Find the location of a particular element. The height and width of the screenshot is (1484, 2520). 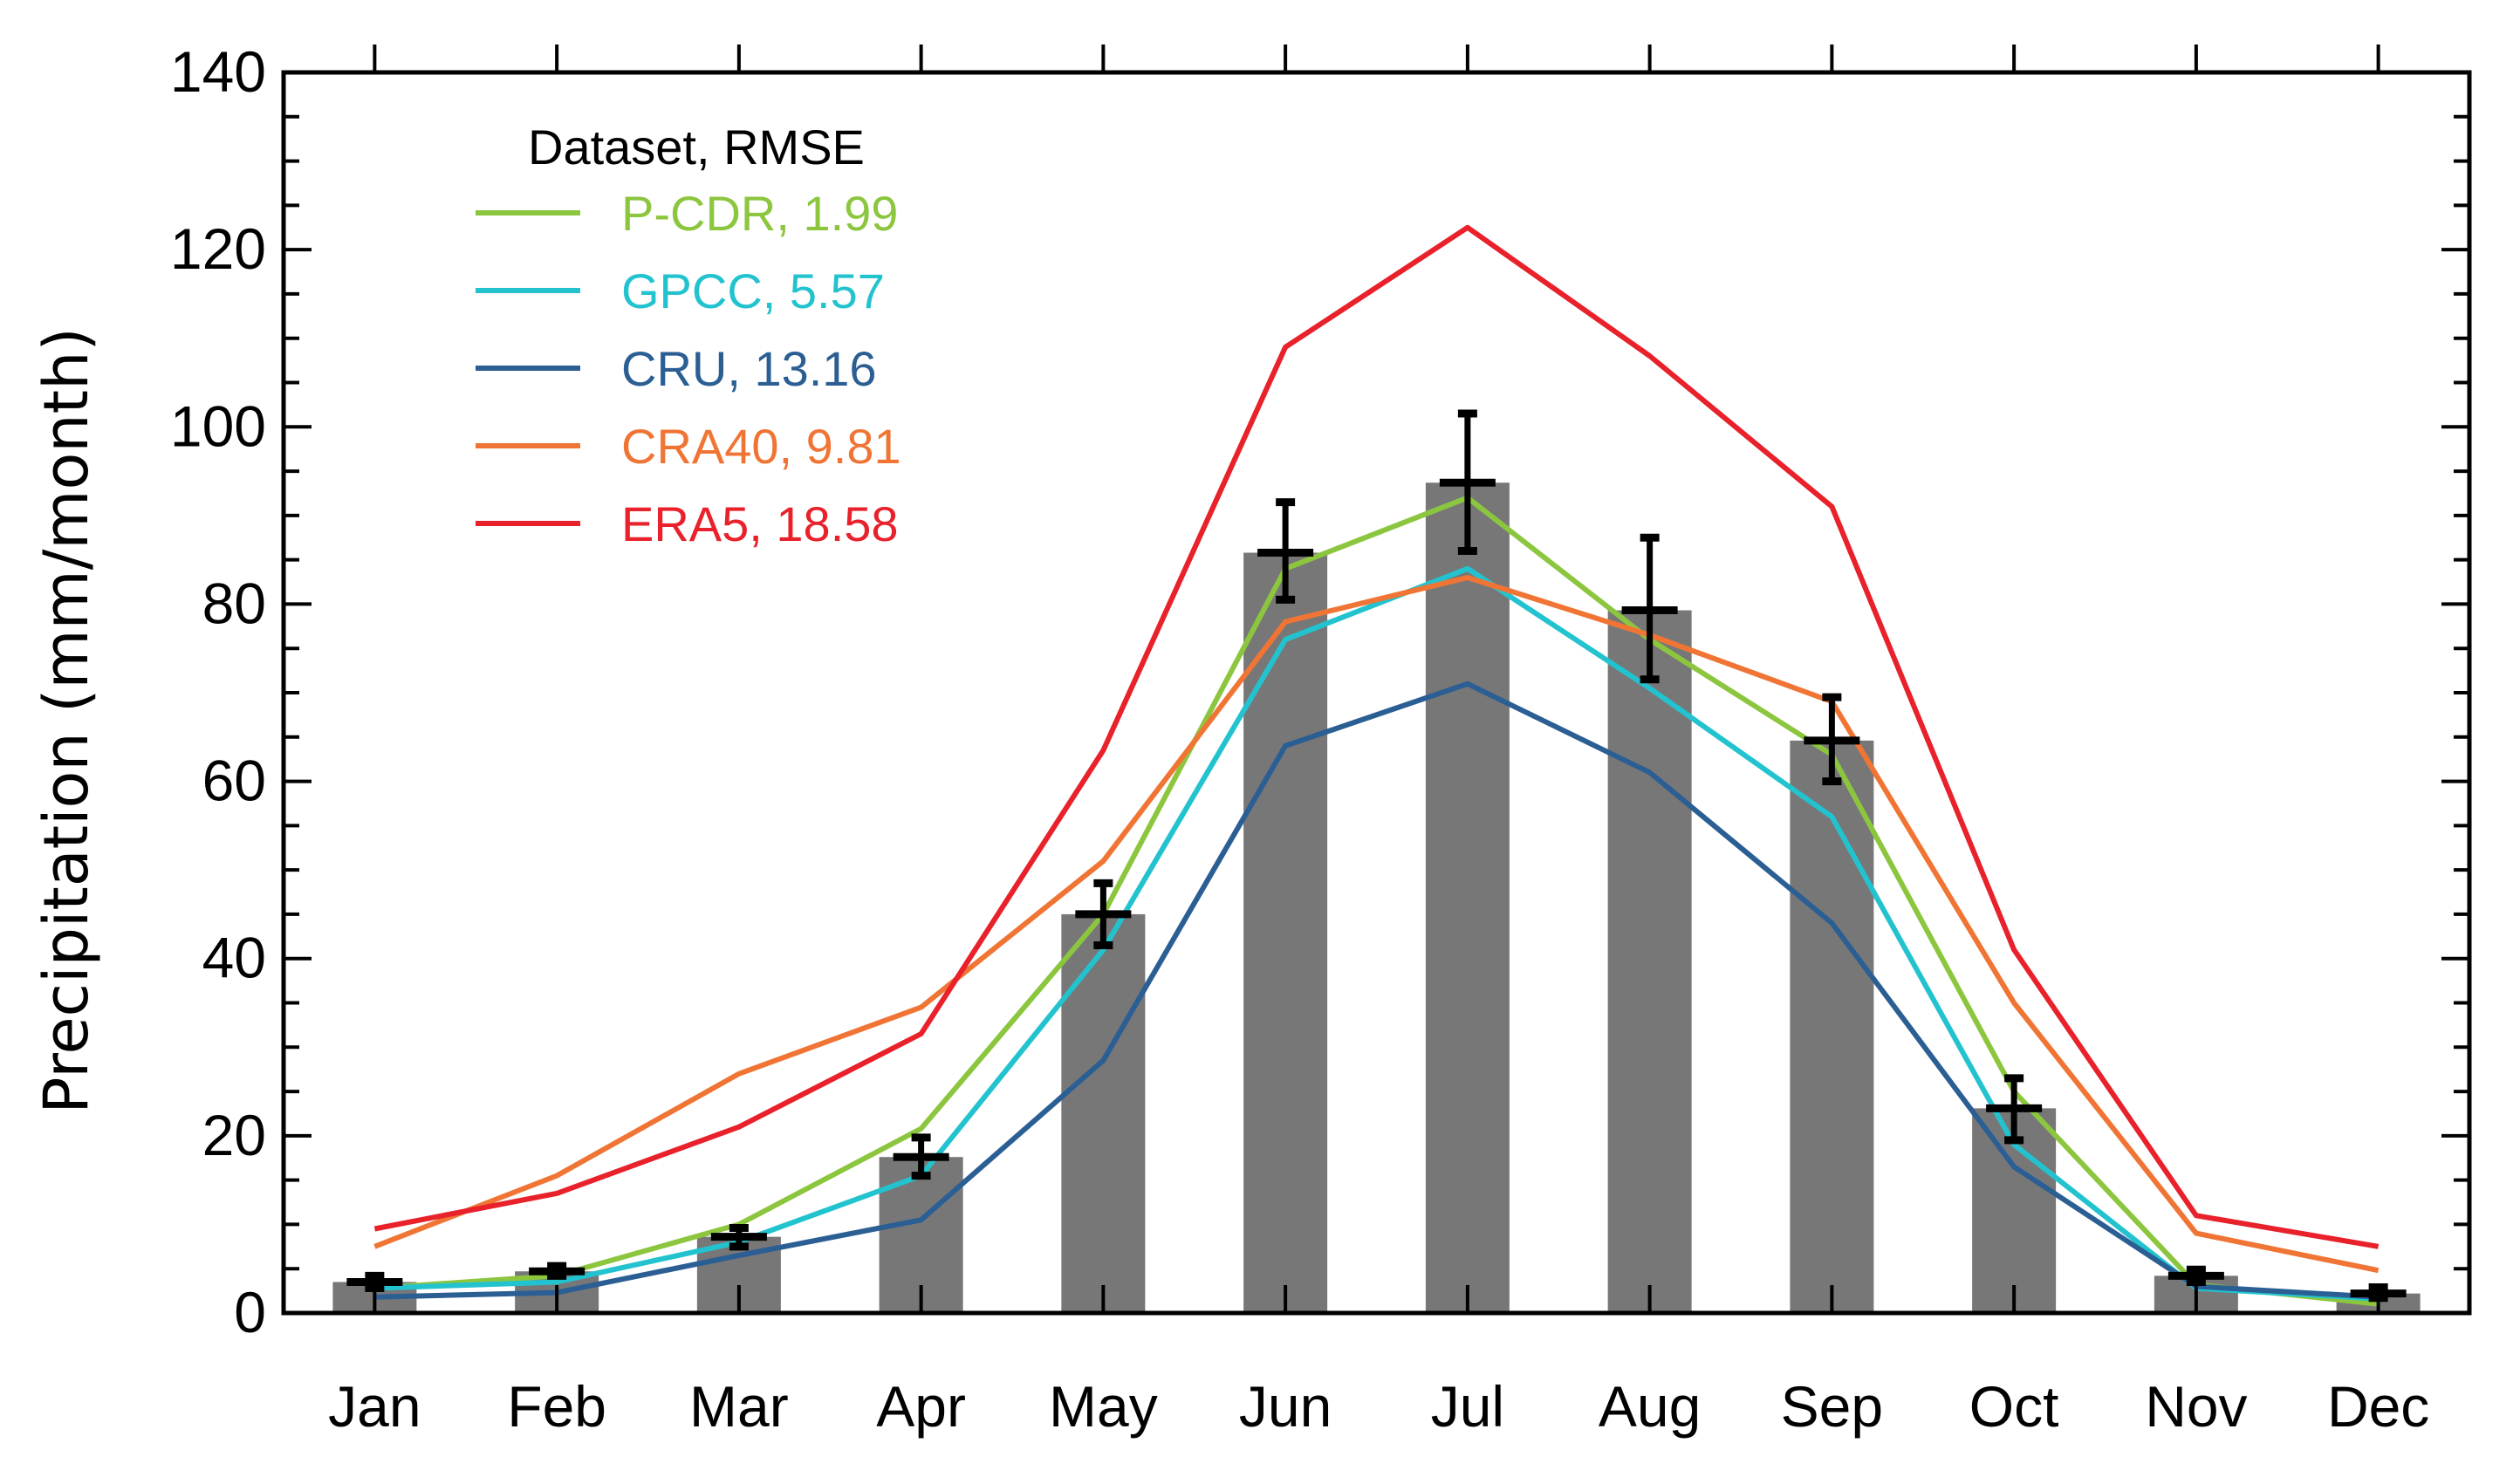

legend-label-1: GPCC, 5.57 is located at coordinates (753, 290).